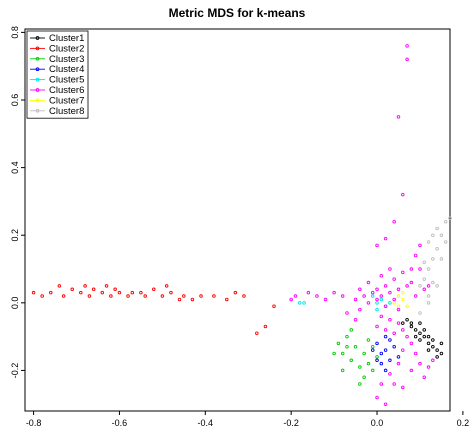 The width and height of the screenshot is (474, 432). What do you see at coordinates (237, 13) in the screenshot?
I see `chart-title: Metric MDS for k-means` at bounding box center [237, 13].